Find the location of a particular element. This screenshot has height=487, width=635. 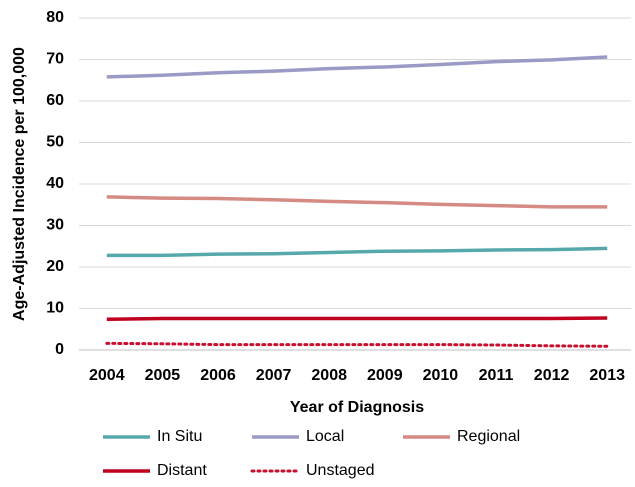

y-tick-label: 20 is located at coordinates (55, 266).